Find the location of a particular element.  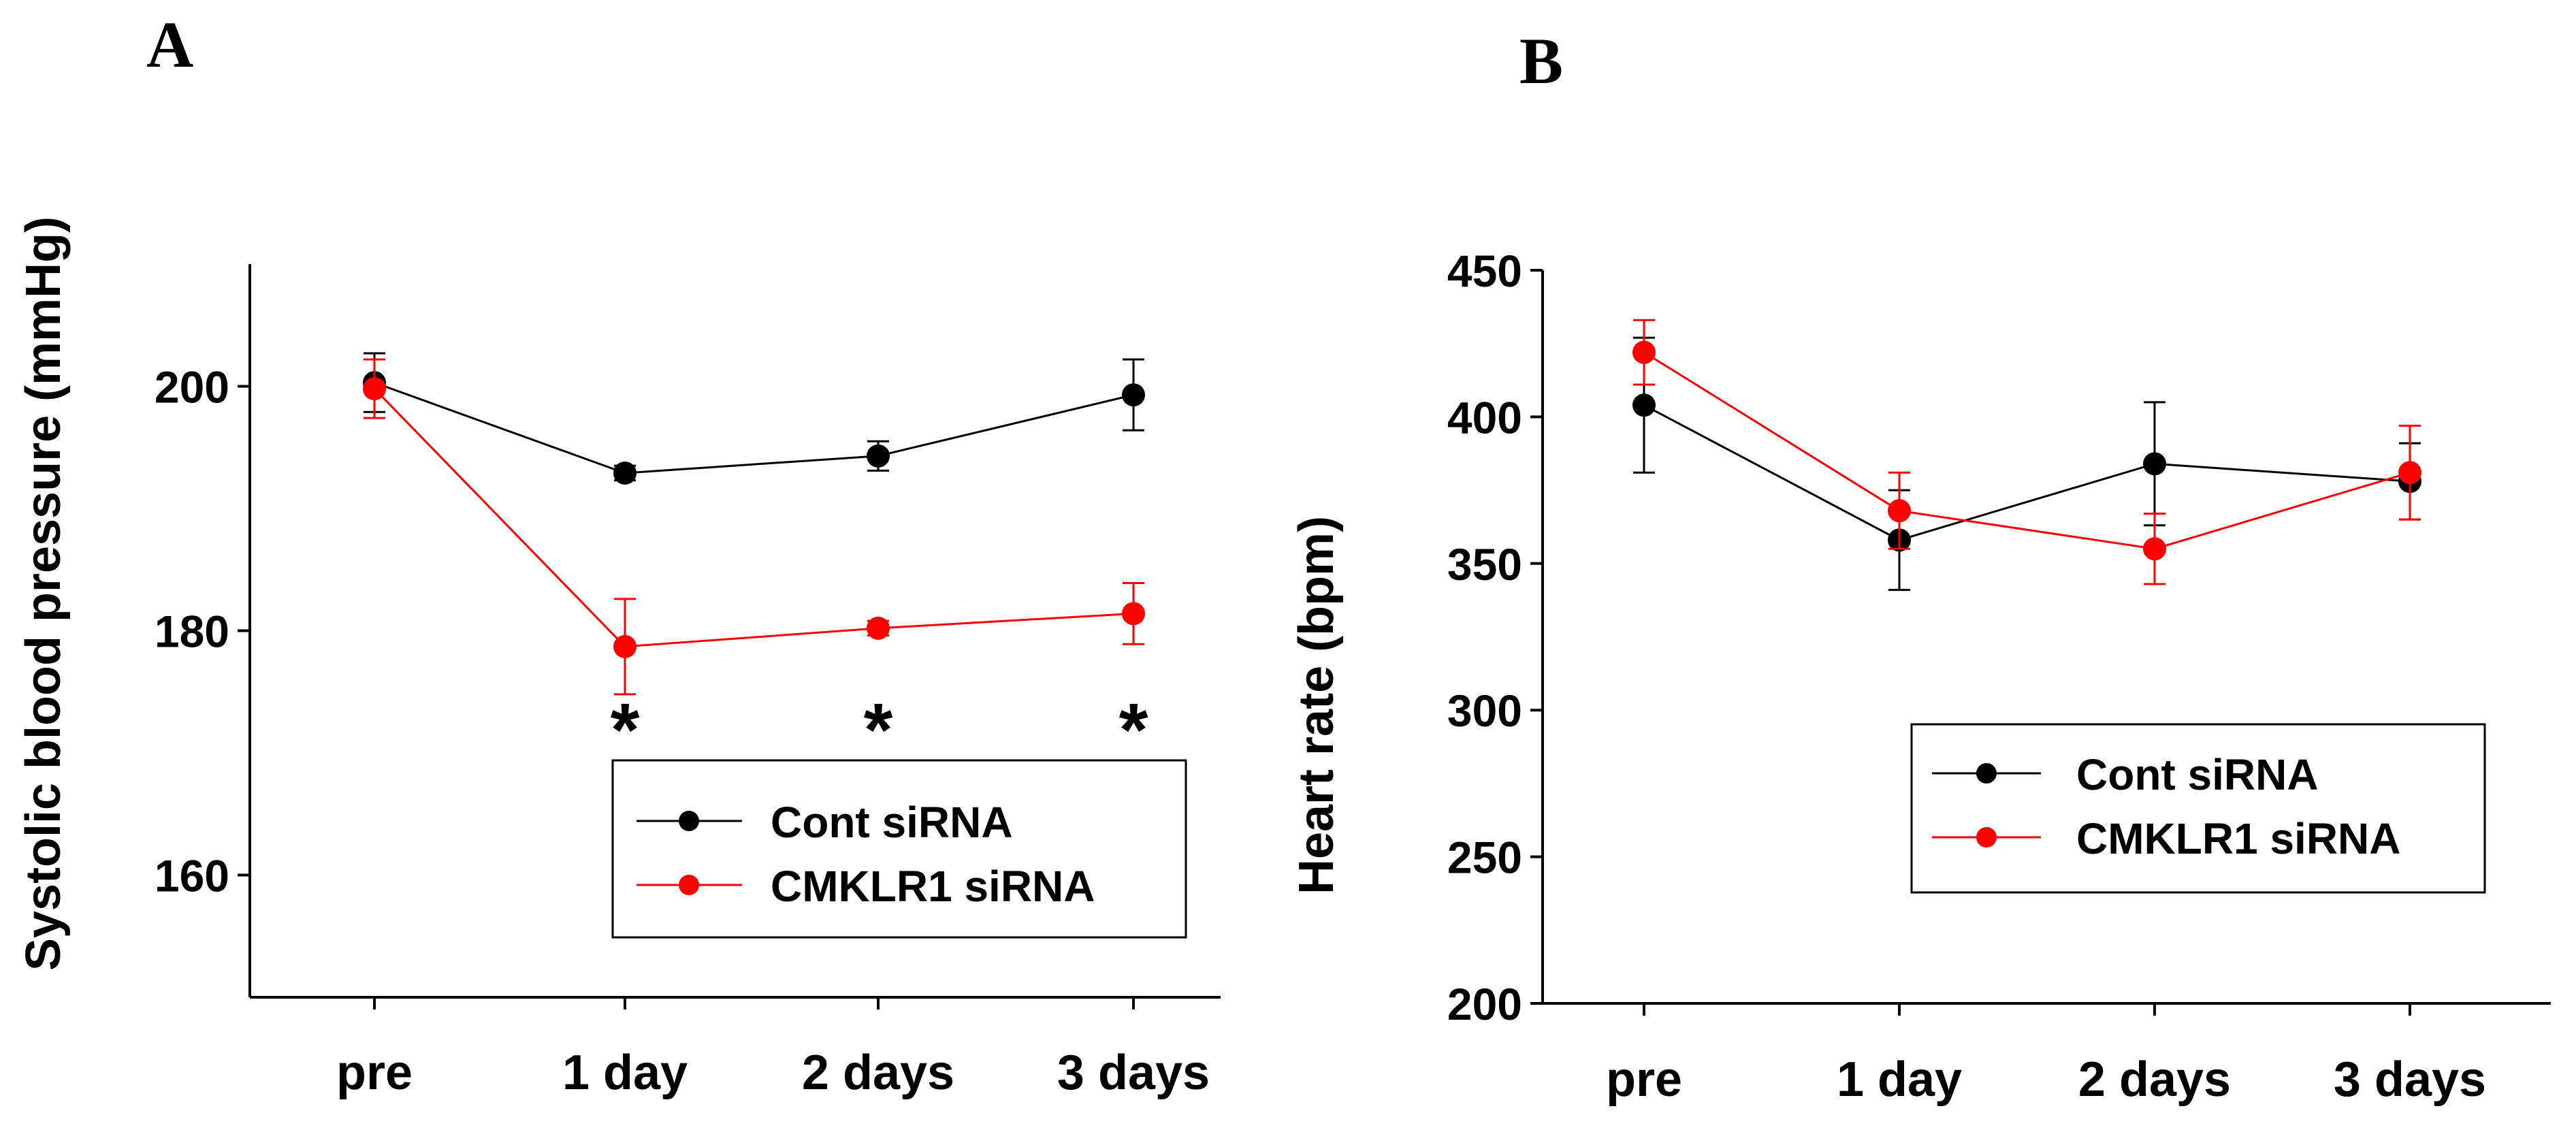

legend-label-cont-b: Cont siRNA is located at coordinates (2197, 774).